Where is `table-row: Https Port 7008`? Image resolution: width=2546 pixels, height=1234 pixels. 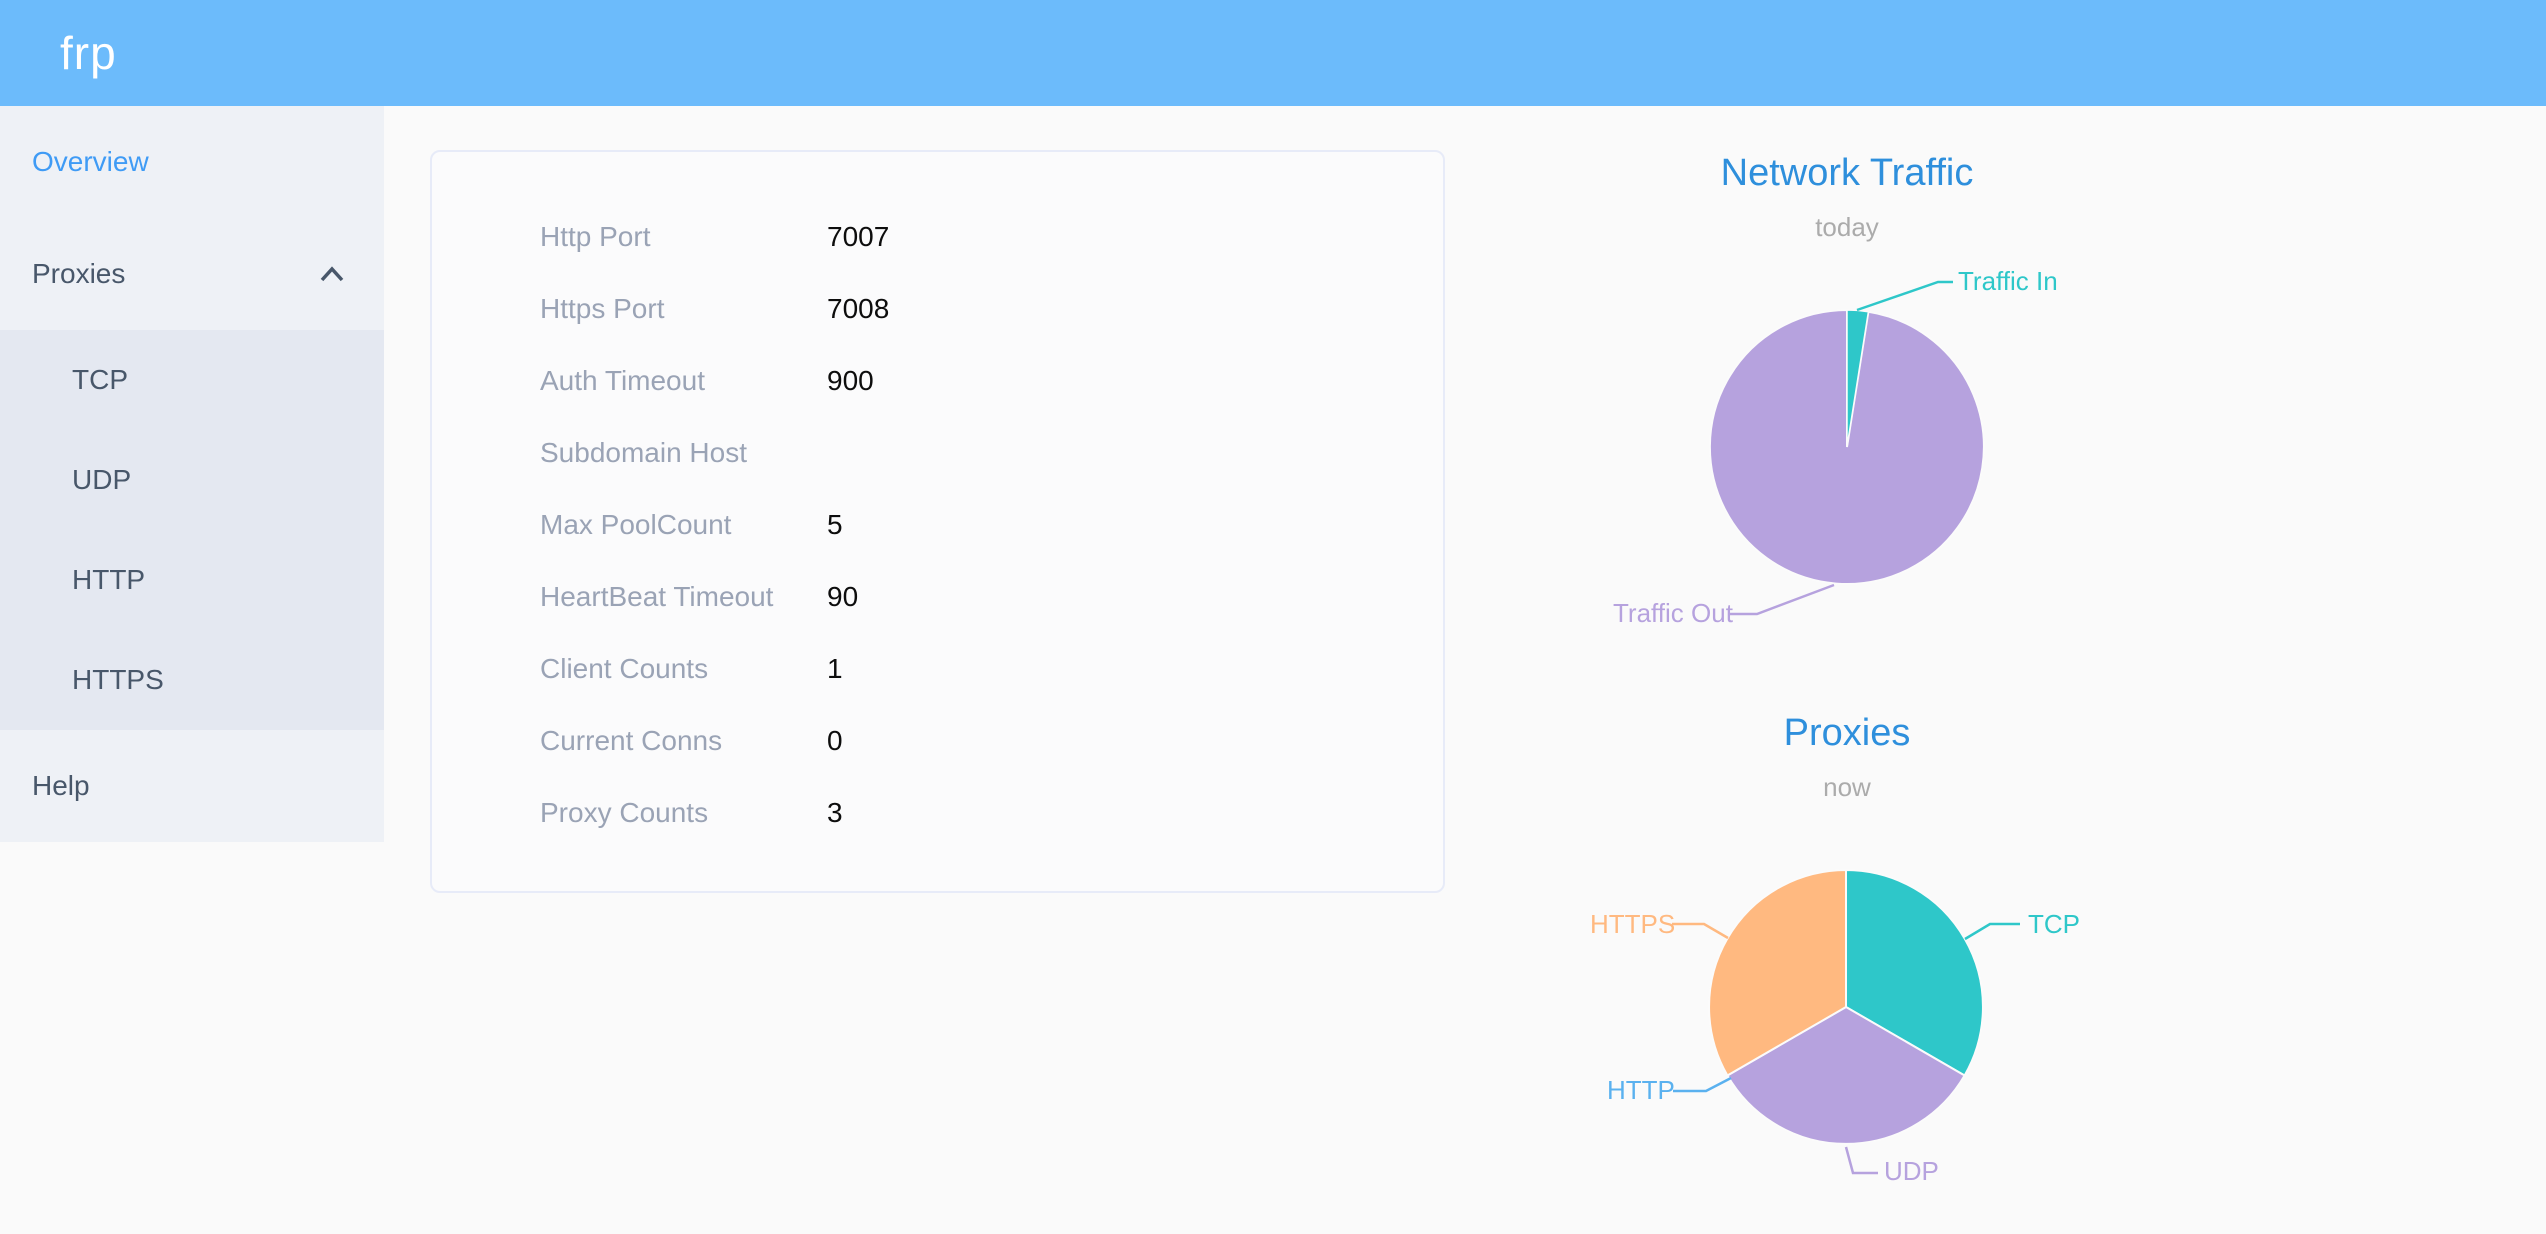
table-row: Https Port 7008 is located at coordinates (937, 309).